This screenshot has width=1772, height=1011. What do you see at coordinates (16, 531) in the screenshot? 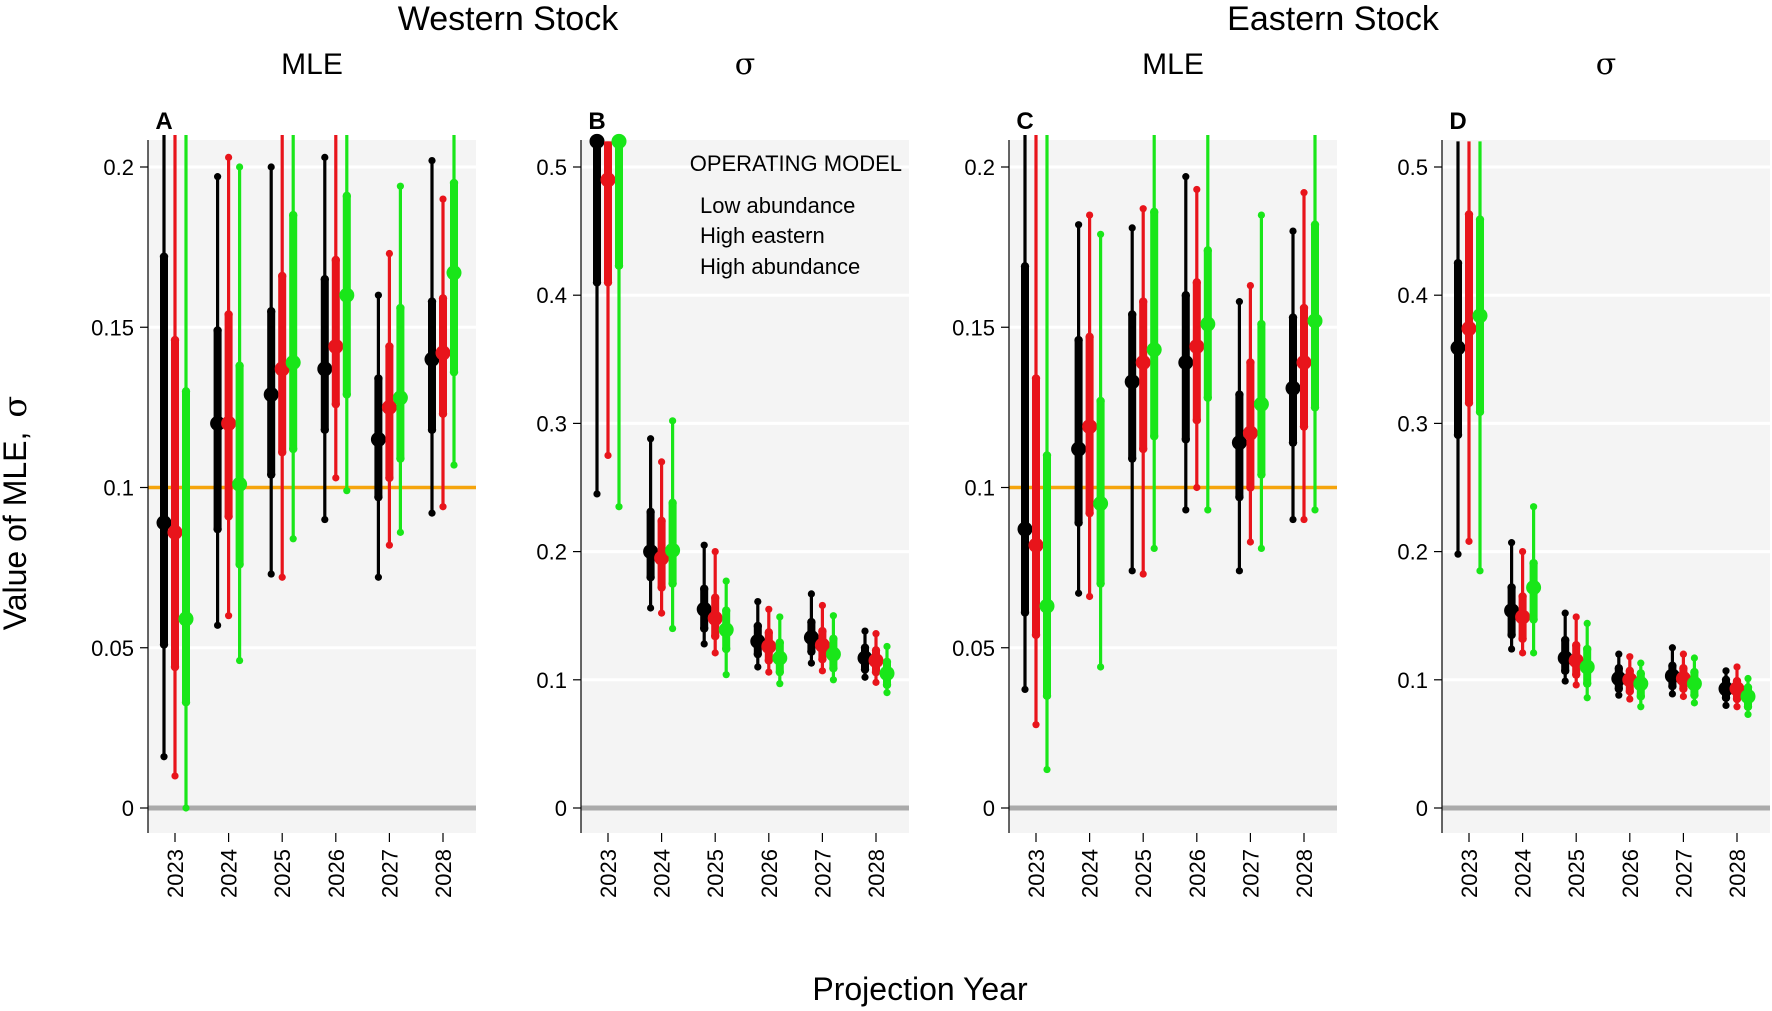
I see `y-axis-title-text: Value of MLE,` at bounding box center [16, 531].